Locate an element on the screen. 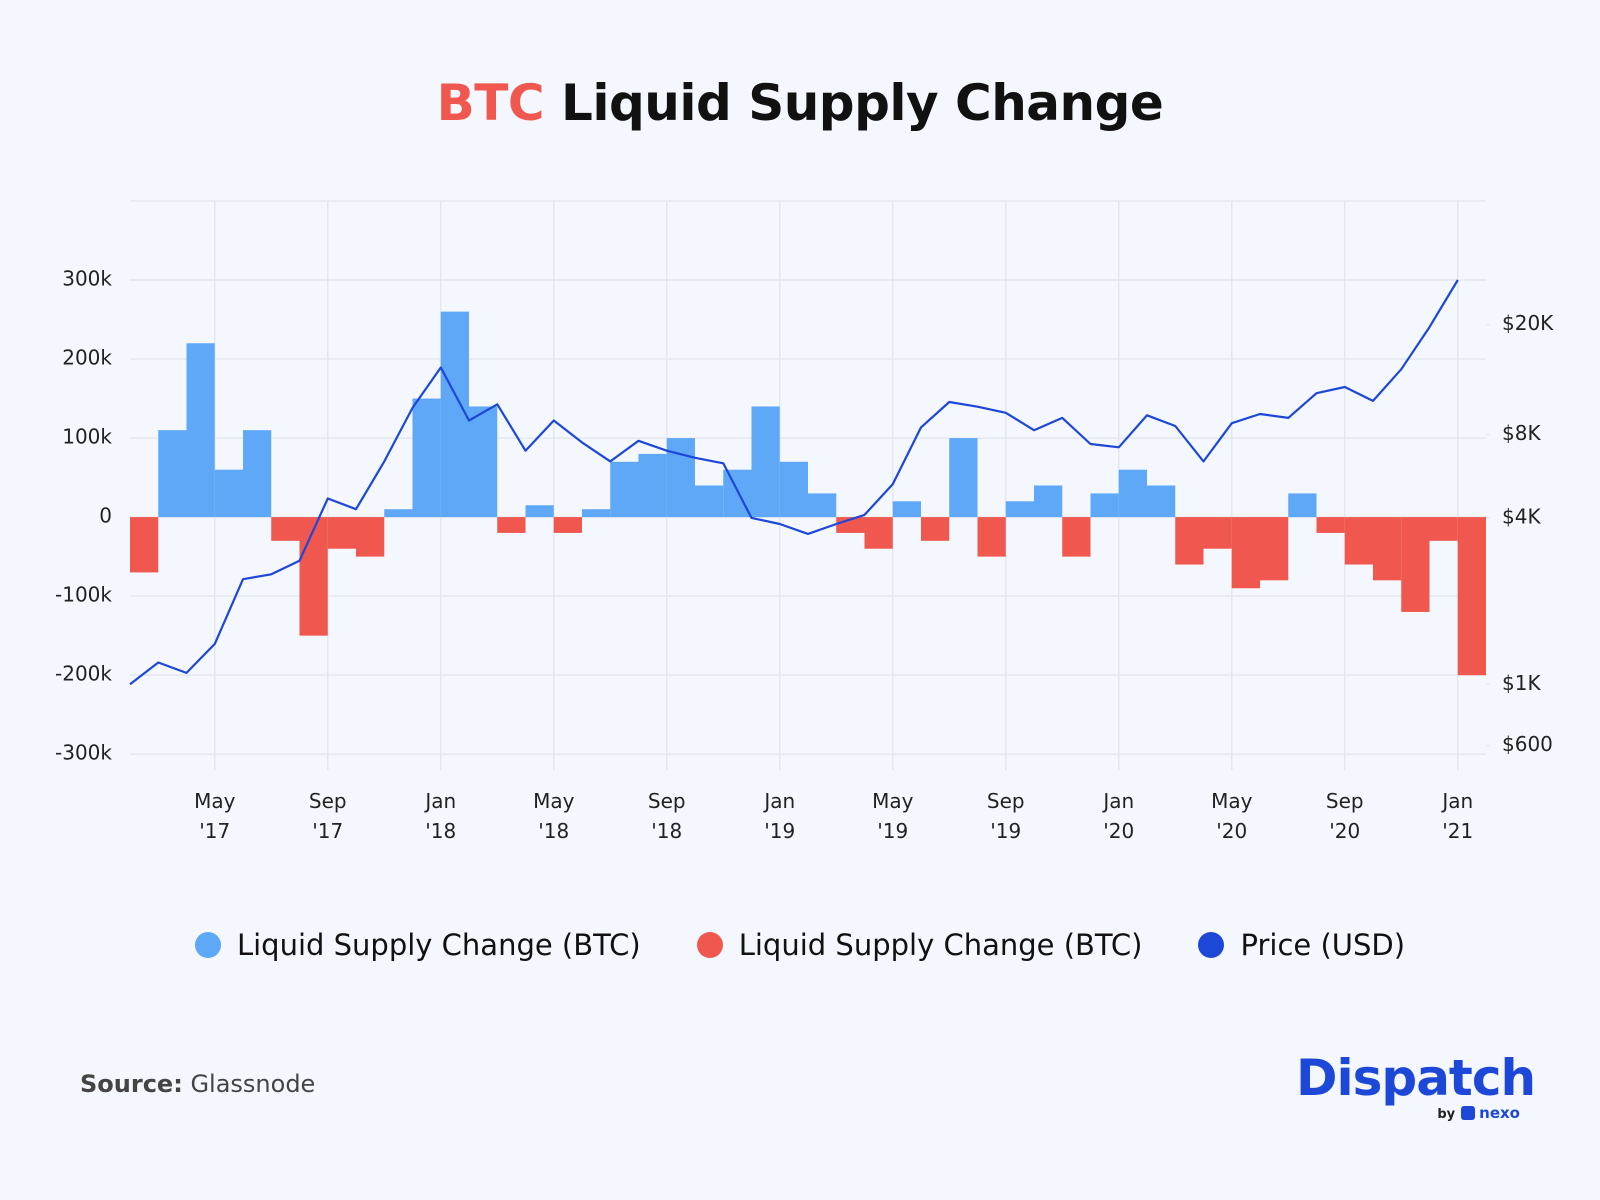 The image size is (1600, 1200). chart-title: BTC Liquid Supply Change is located at coordinates (800, 103).